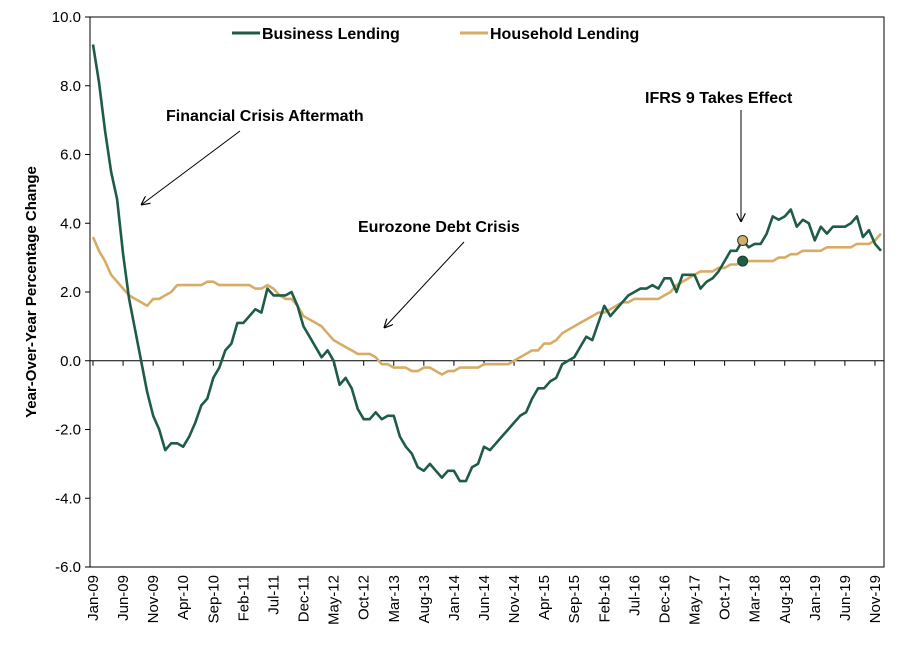 This screenshot has width=900, height=653. Describe the element at coordinates (183, 597) in the screenshot. I see `x-tick-label: Apr-10` at that location.